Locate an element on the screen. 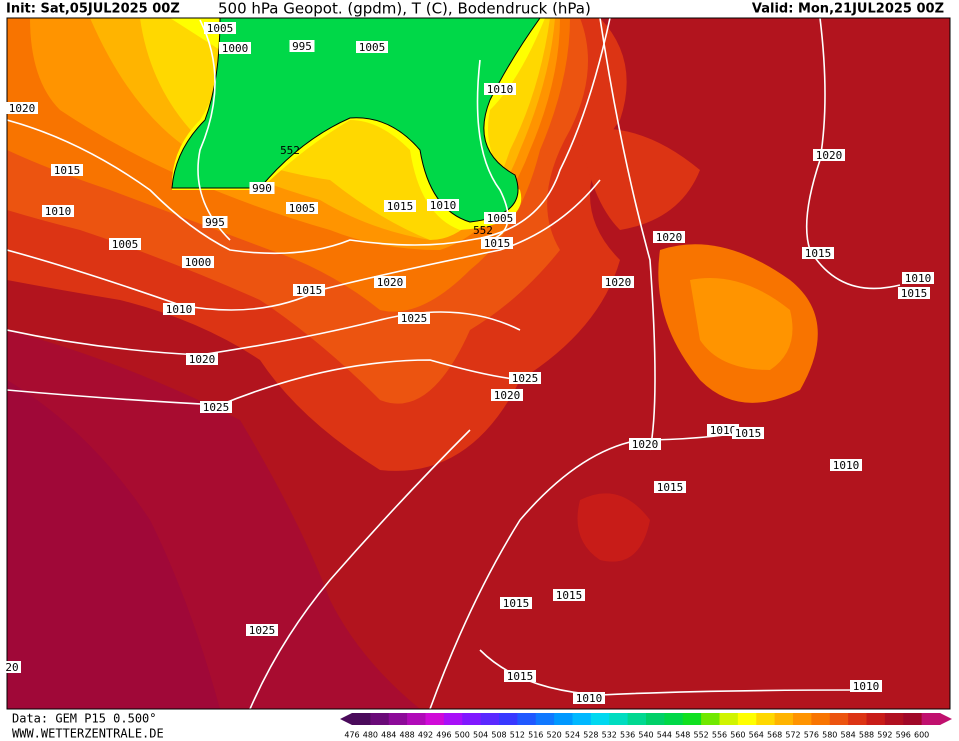 Image resolution: width=959 pixels, height=741 pixels. legend-label: 560 is located at coordinates (737, 735).